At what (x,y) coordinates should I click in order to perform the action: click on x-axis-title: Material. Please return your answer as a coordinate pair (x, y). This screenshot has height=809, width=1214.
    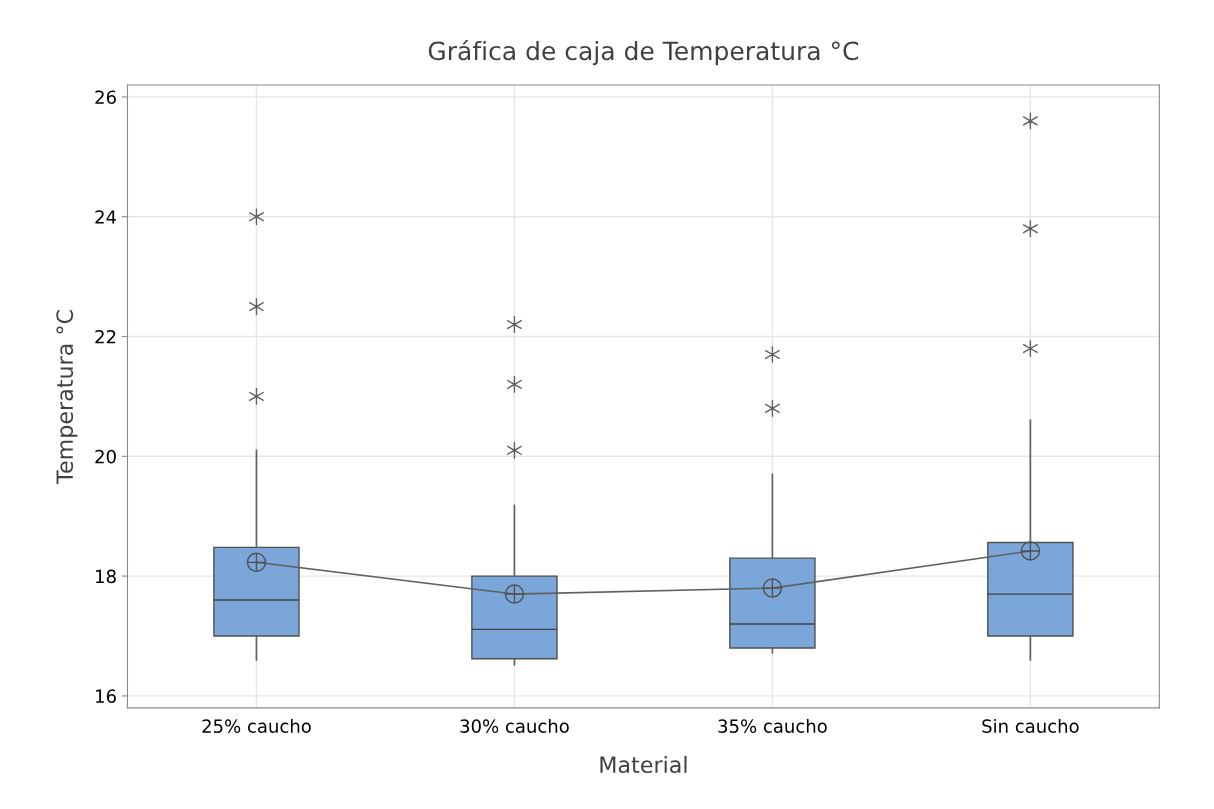
    Looking at the image, I should click on (643, 764).